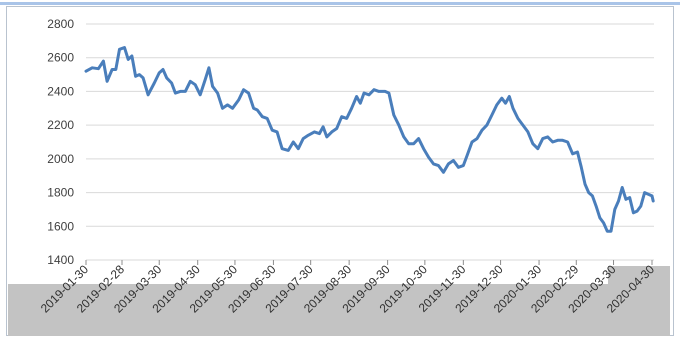 The height and width of the screenshot is (342, 680). I want to click on y-axis-ticks: 2800 2600 2400 2200 2000 1800 1600 1400, so click(60, 142).